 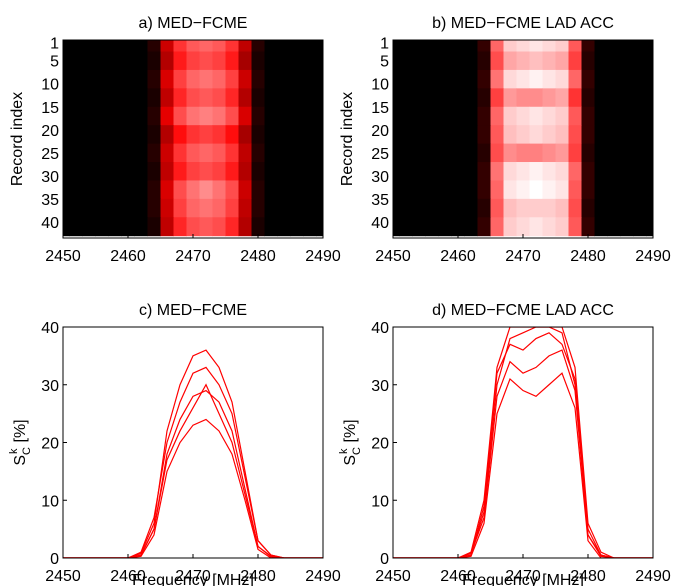 What do you see at coordinates (258, 256) in the screenshot?
I see `x-tick-label: 2480` at bounding box center [258, 256].